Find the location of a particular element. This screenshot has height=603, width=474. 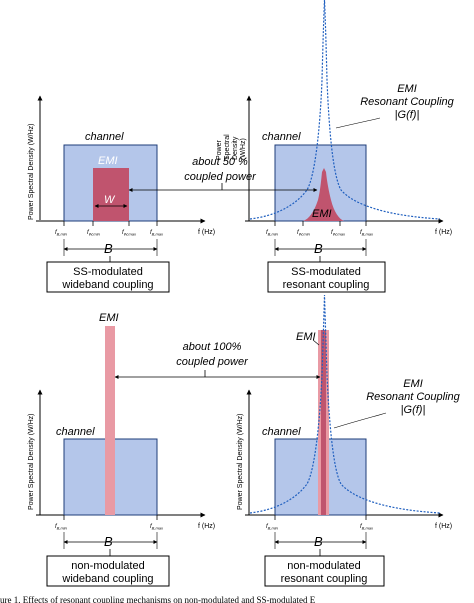

w-label: W is located at coordinates (110, 200).